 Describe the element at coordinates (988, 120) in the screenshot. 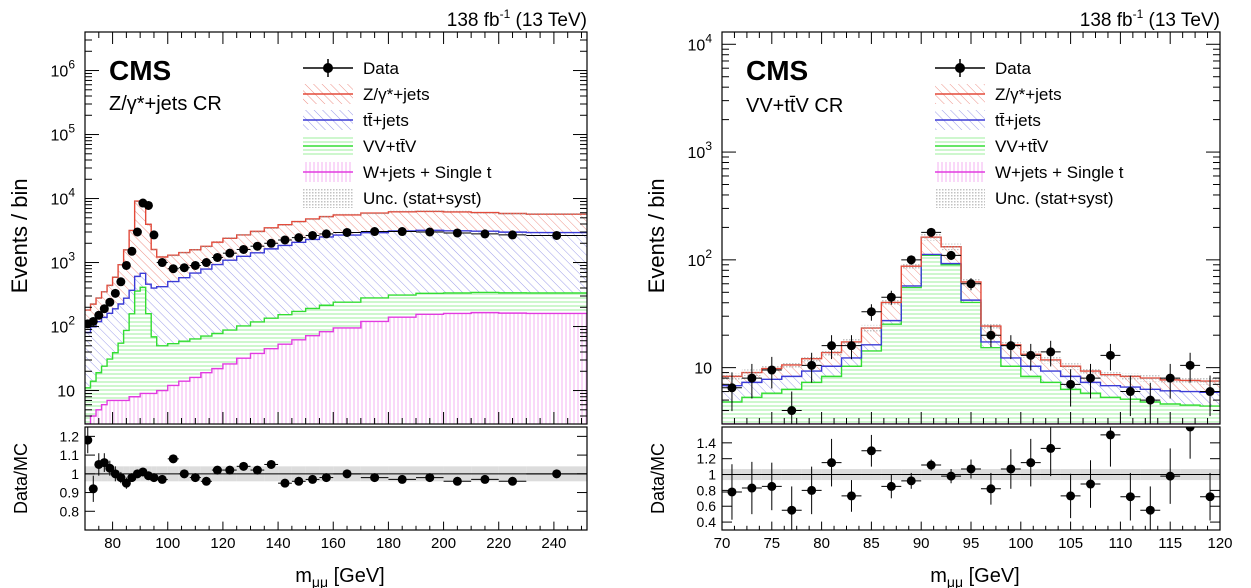

I see `legend-entry-tt: tt̄+jets` at that location.